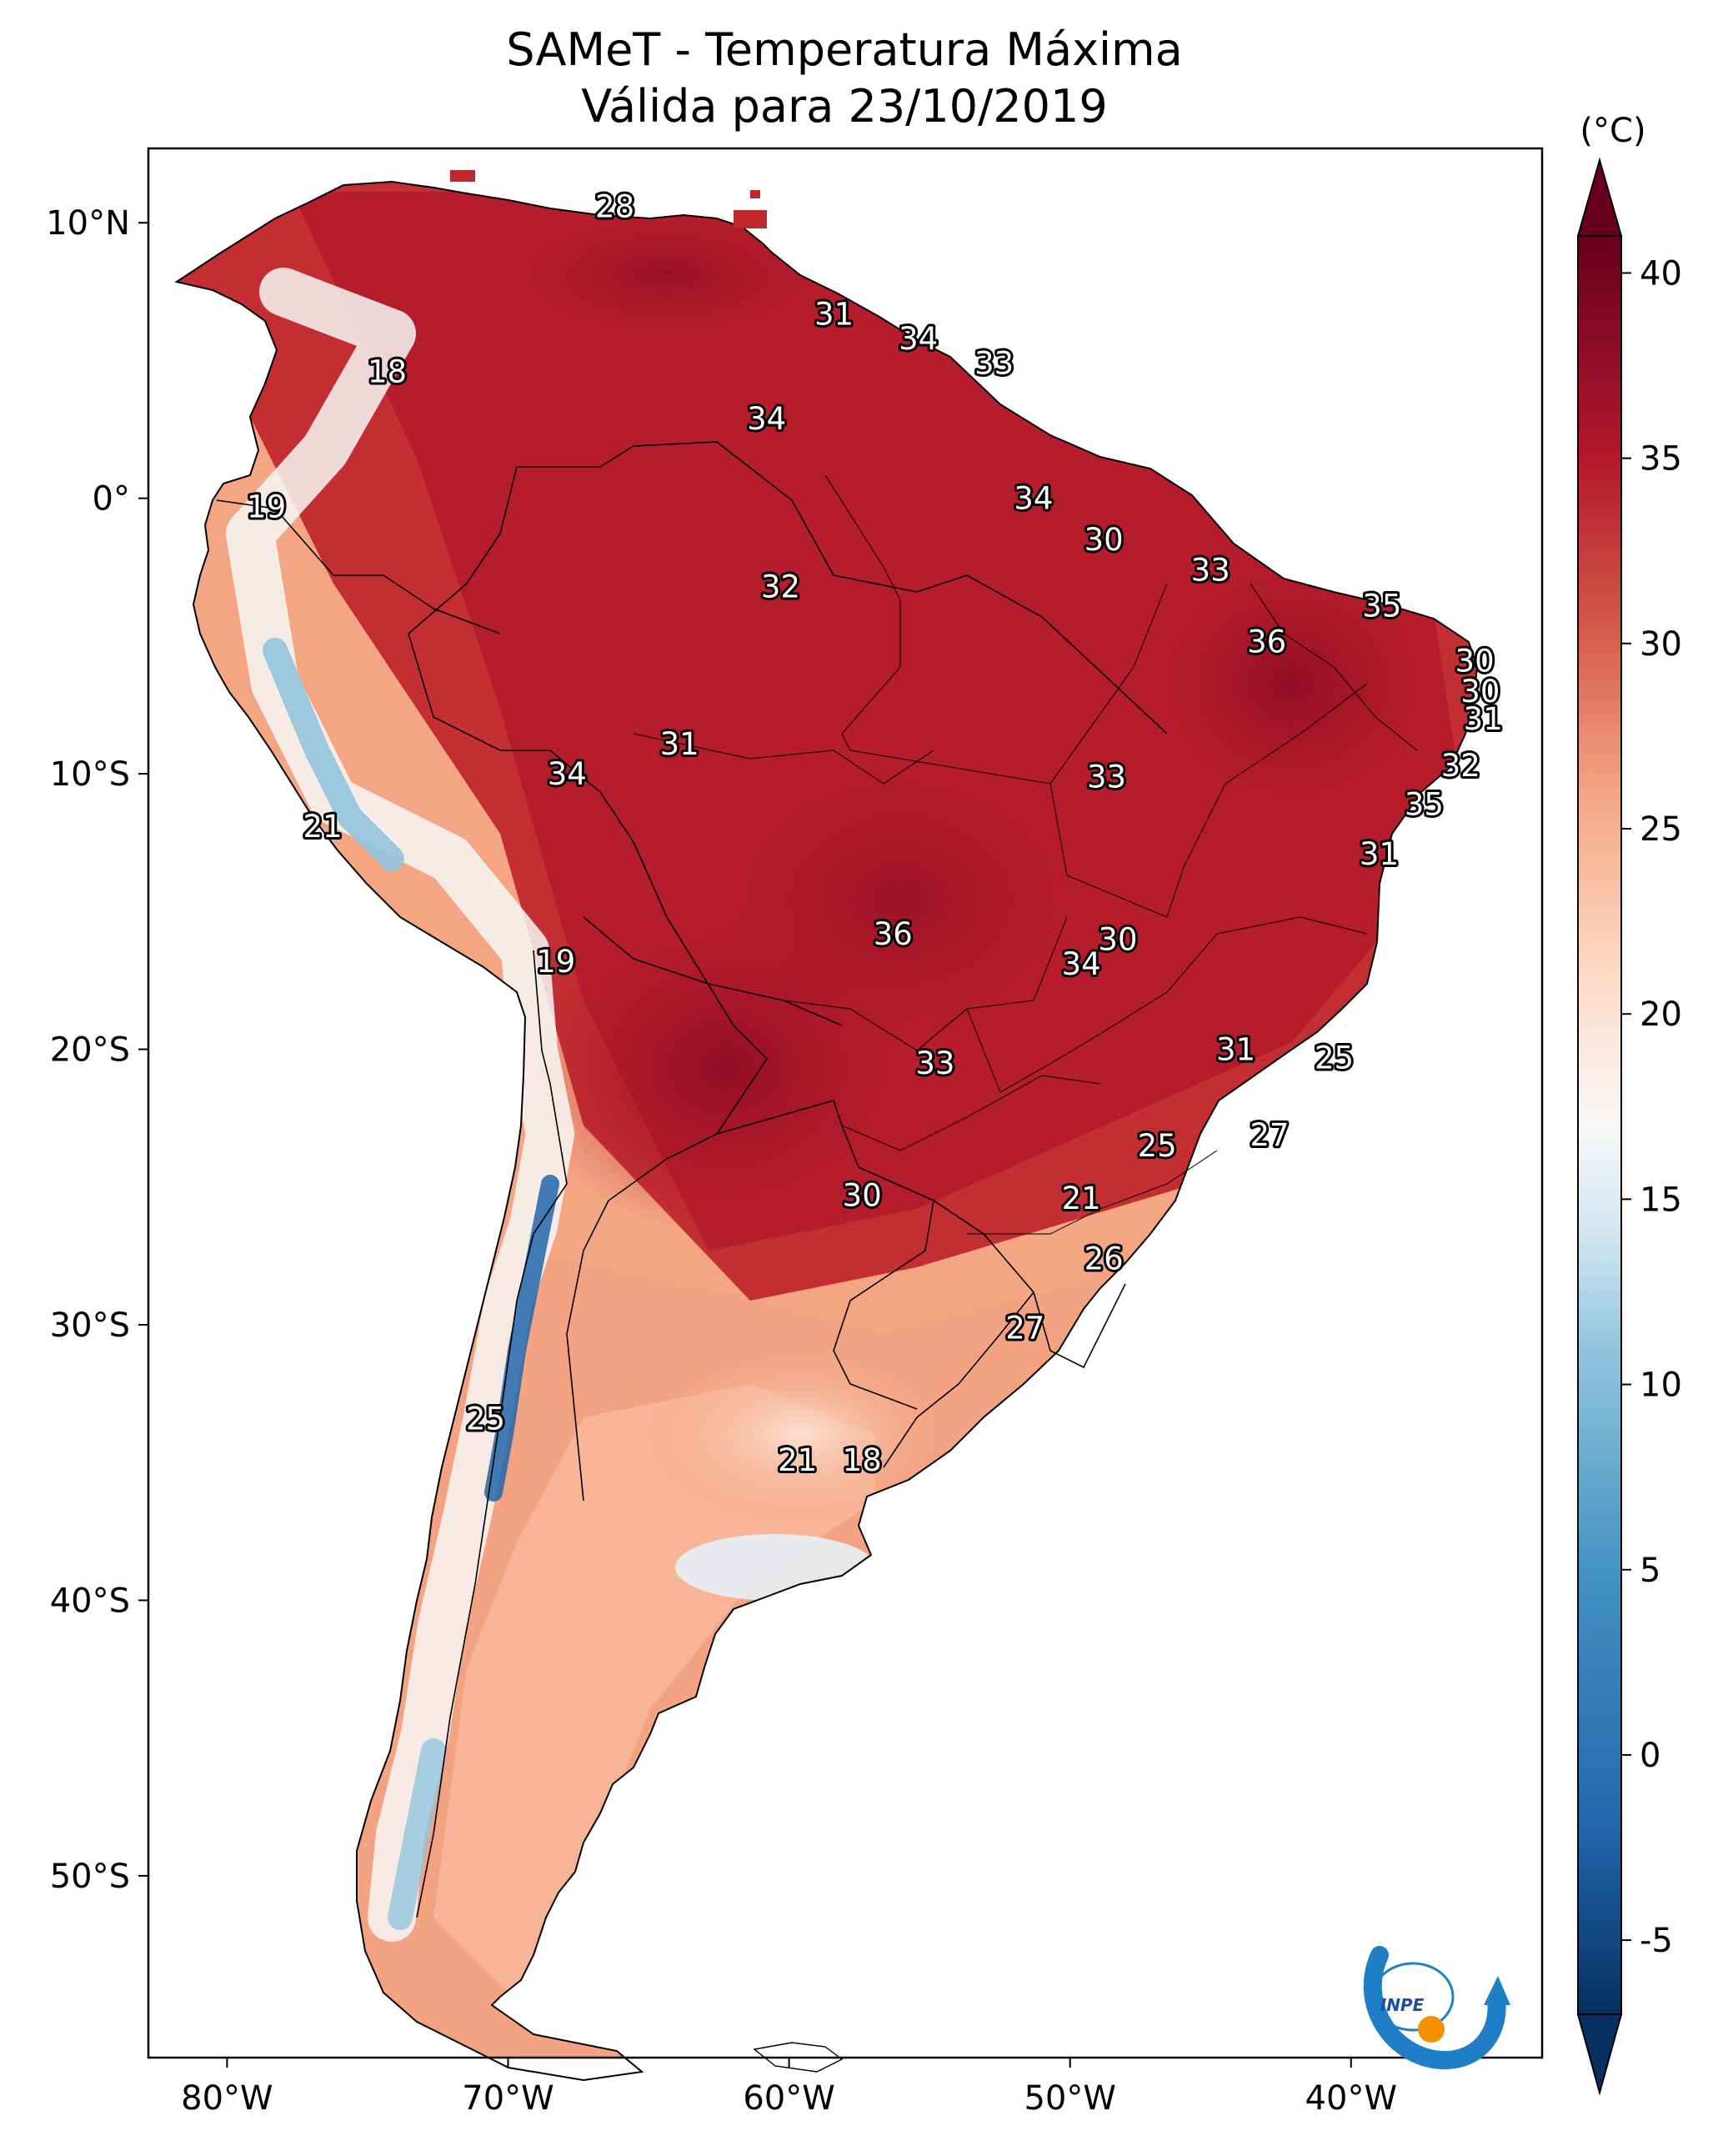 This screenshot has width=1723, height=2156. What do you see at coordinates (1334, 667) in the screenshot?
I see `border-ceara` at bounding box center [1334, 667].